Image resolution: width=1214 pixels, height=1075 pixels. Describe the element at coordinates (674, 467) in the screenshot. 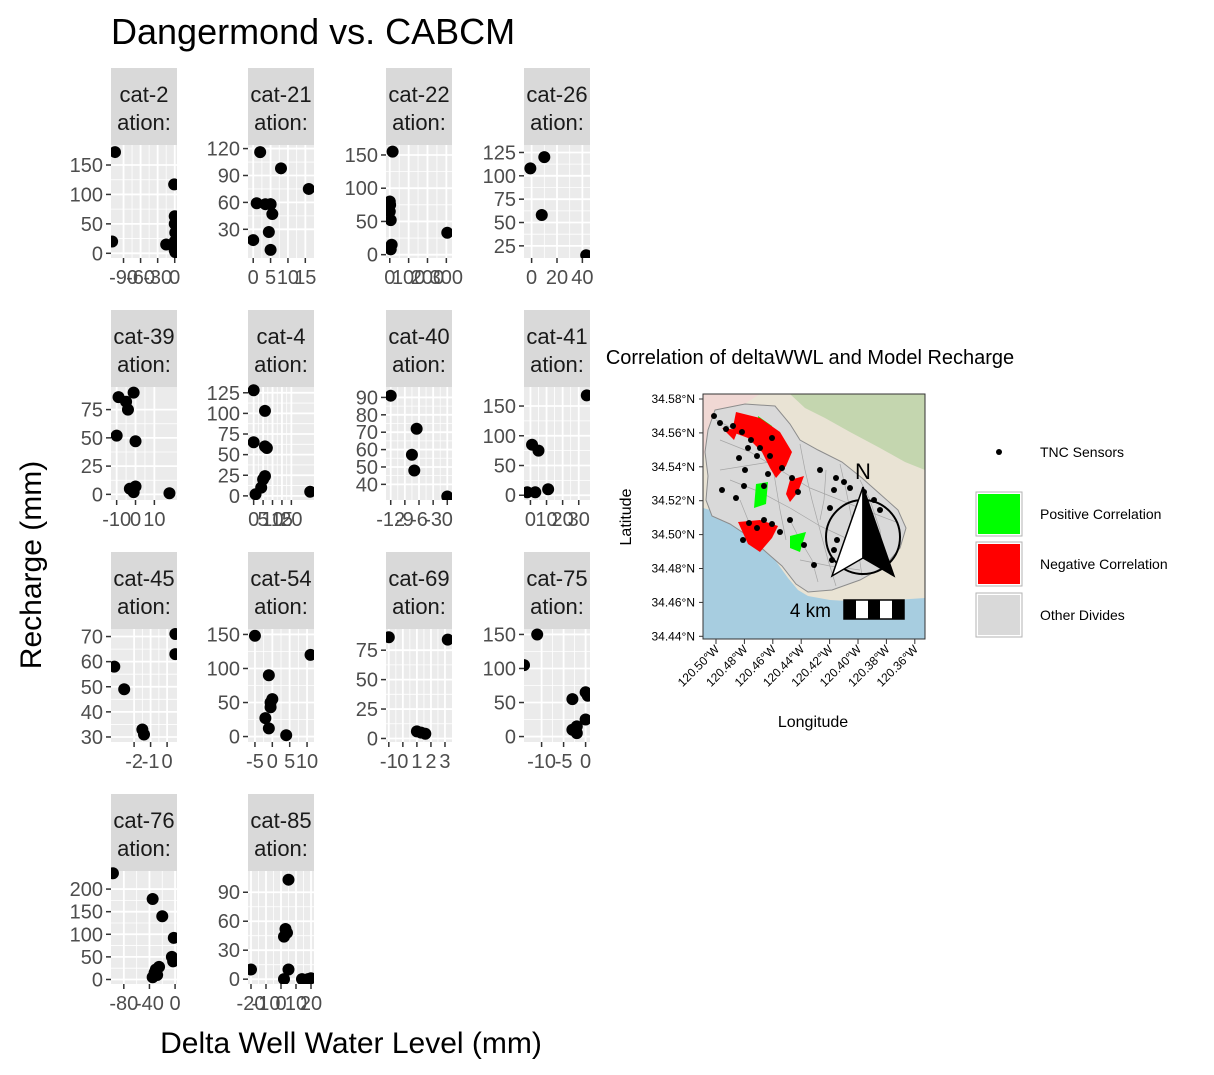

I see `map-lat-tick-label: 34.54°N` at that location.